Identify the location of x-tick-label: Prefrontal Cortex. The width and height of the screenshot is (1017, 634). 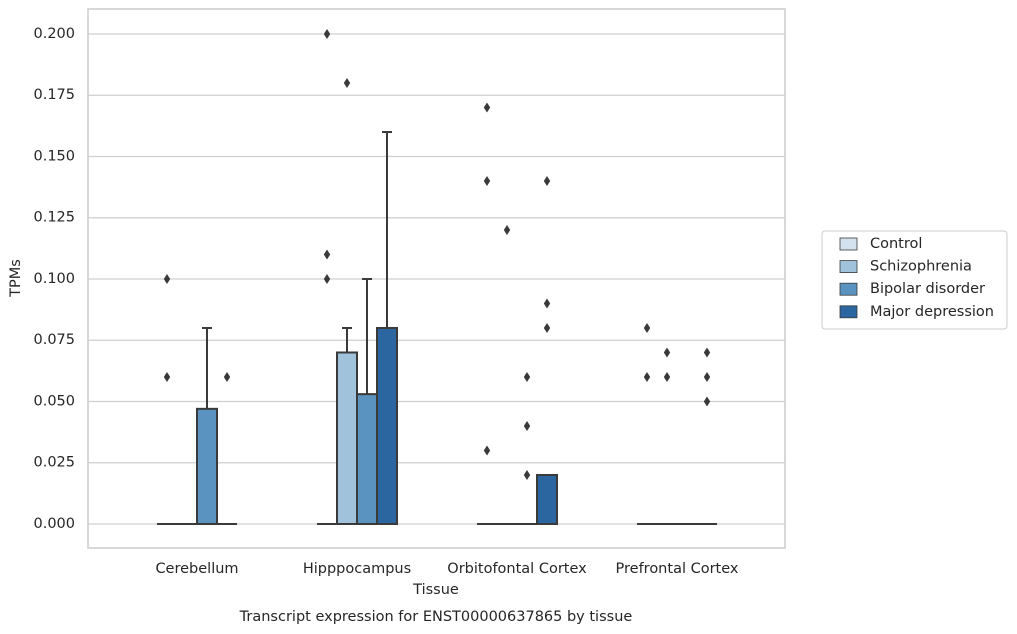
(677, 569).